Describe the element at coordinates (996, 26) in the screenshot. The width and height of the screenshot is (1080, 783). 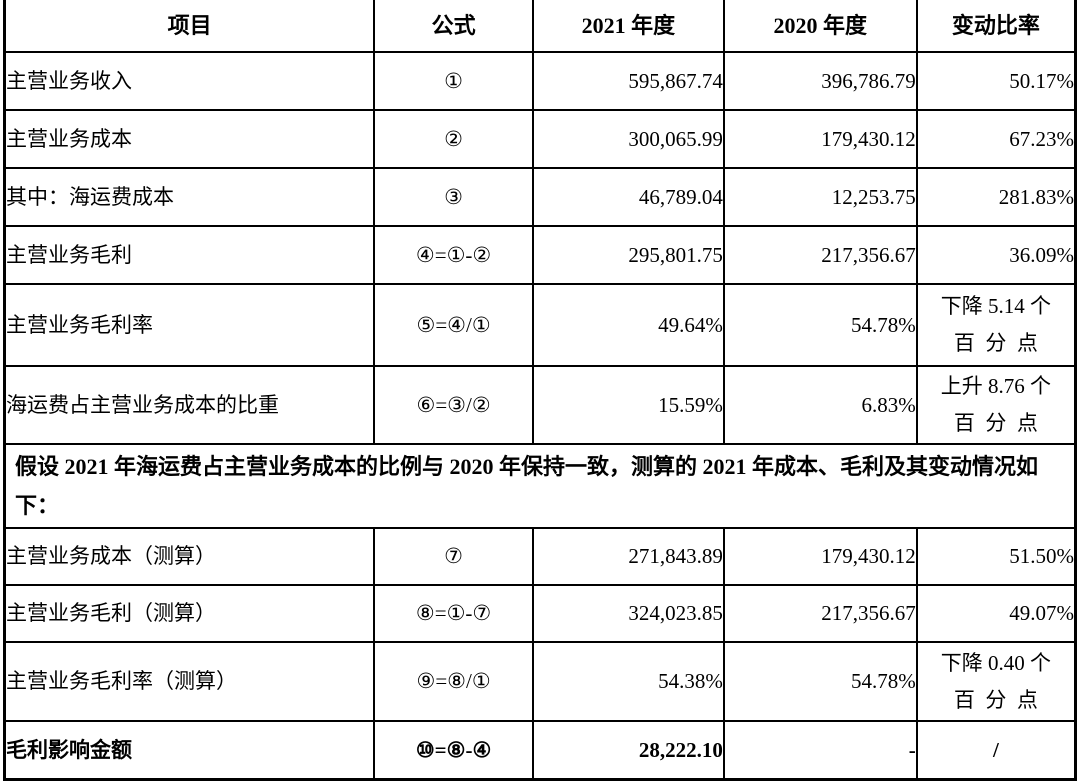
I see `col-header-change: 变动比率` at that location.